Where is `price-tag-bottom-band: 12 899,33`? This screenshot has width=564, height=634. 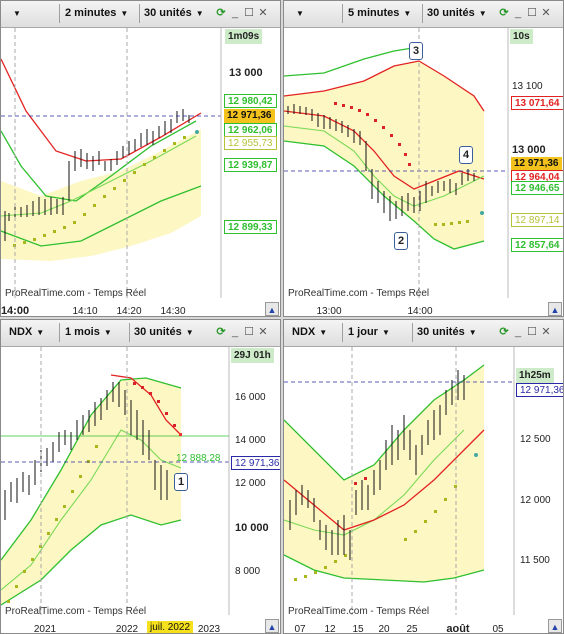 price-tag-bottom-band: 12 899,33 is located at coordinates (250, 227).